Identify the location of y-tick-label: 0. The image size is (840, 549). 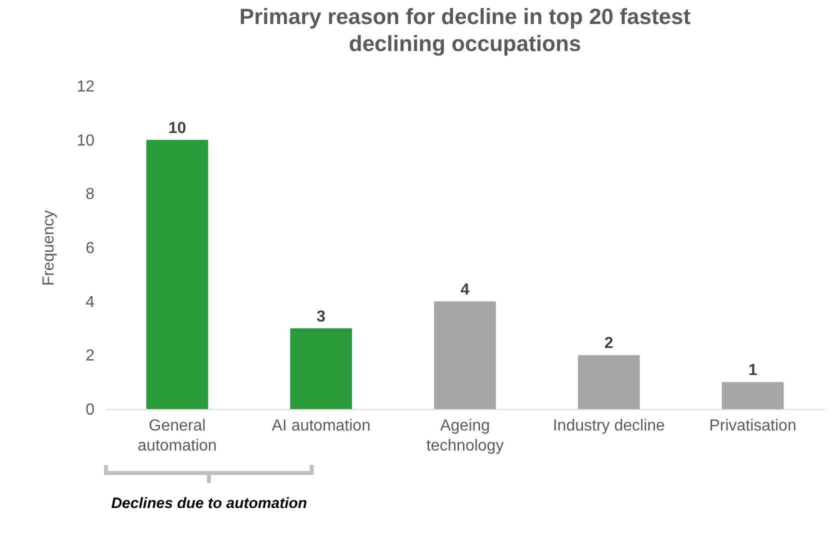
(90, 410).